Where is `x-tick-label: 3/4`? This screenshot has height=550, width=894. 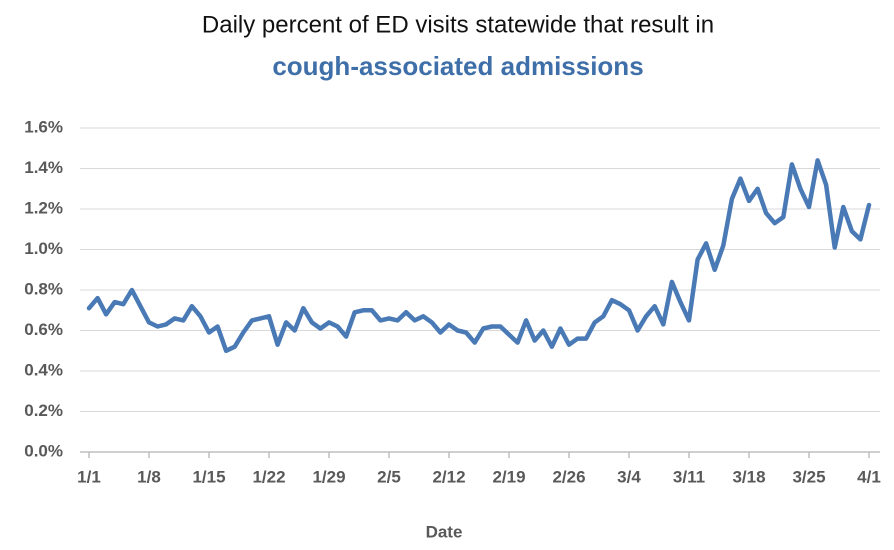 x-tick-label: 3/4 is located at coordinates (629, 476).